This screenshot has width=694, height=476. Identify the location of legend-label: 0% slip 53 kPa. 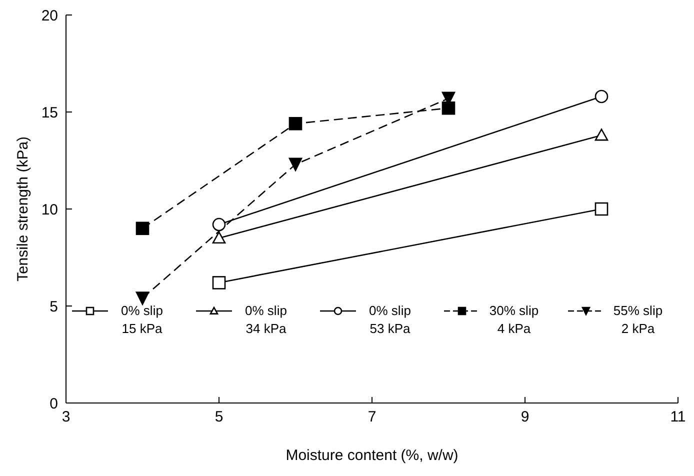
(390, 320).